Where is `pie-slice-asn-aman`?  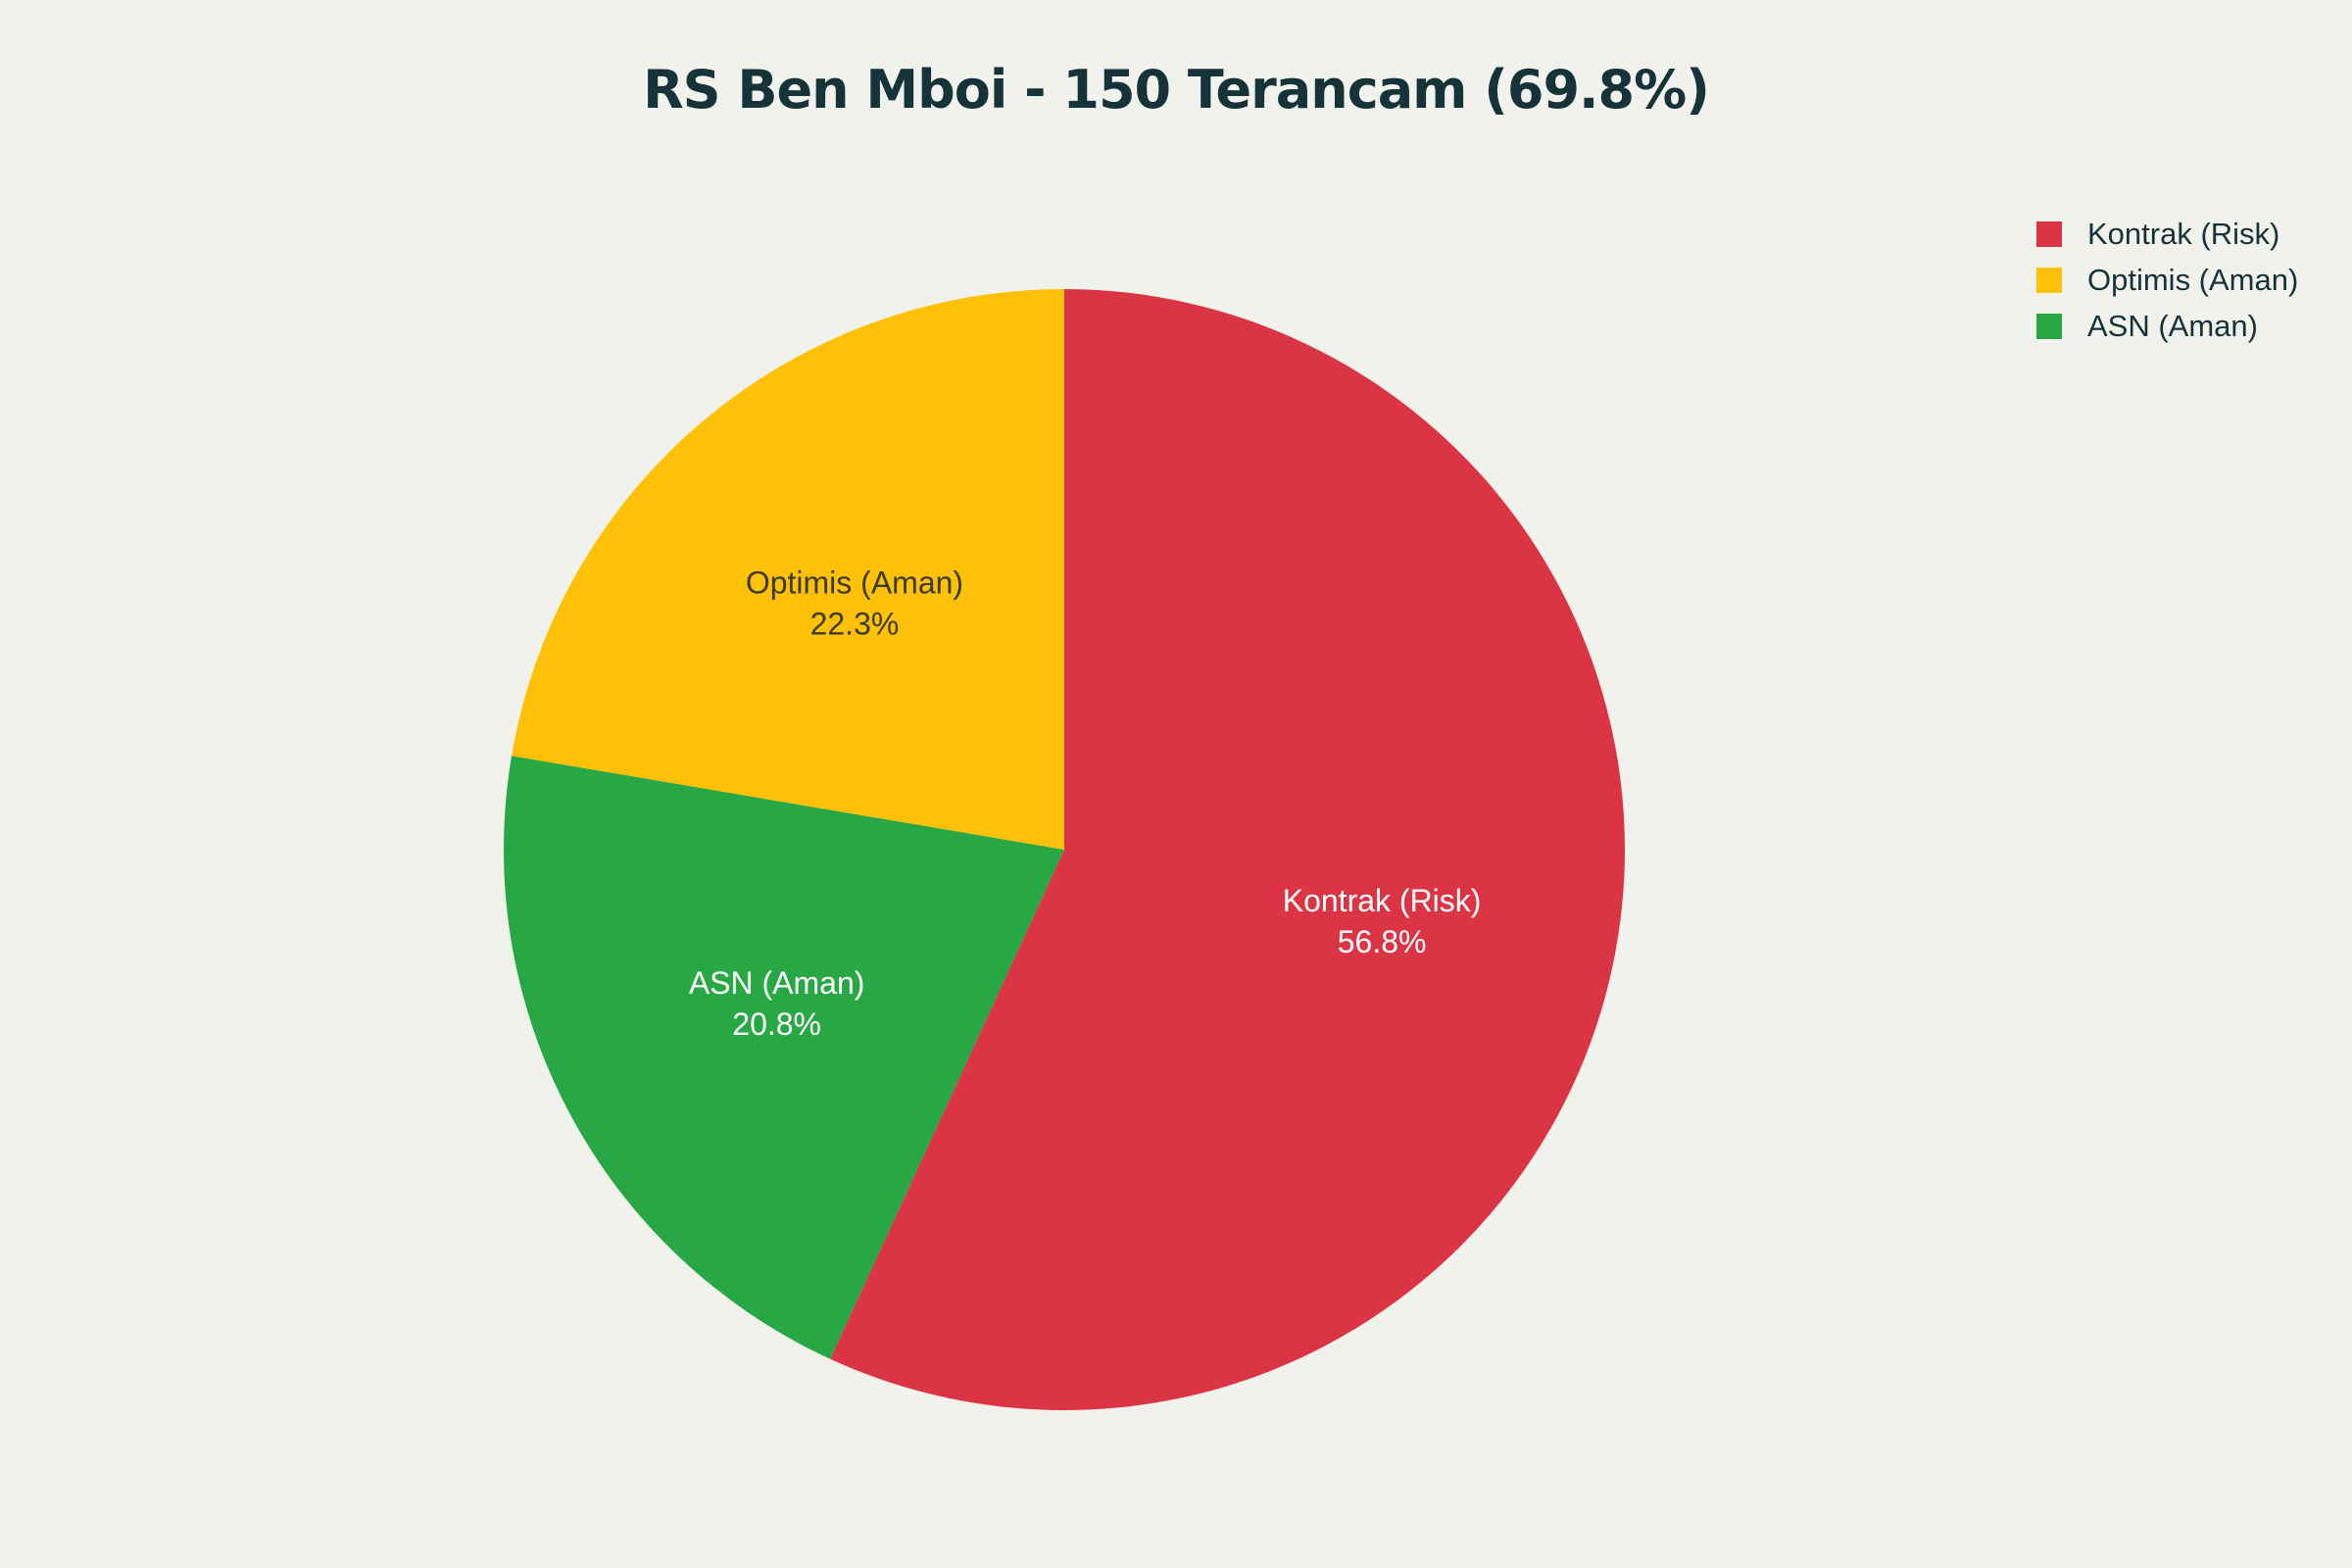
pie-slice-asn-aman is located at coordinates (784, 1057).